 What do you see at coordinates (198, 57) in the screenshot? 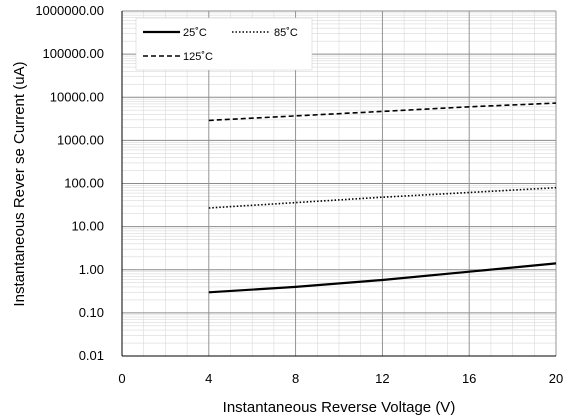
I see `legend-label-125c: 125˚C` at bounding box center [198, 57].